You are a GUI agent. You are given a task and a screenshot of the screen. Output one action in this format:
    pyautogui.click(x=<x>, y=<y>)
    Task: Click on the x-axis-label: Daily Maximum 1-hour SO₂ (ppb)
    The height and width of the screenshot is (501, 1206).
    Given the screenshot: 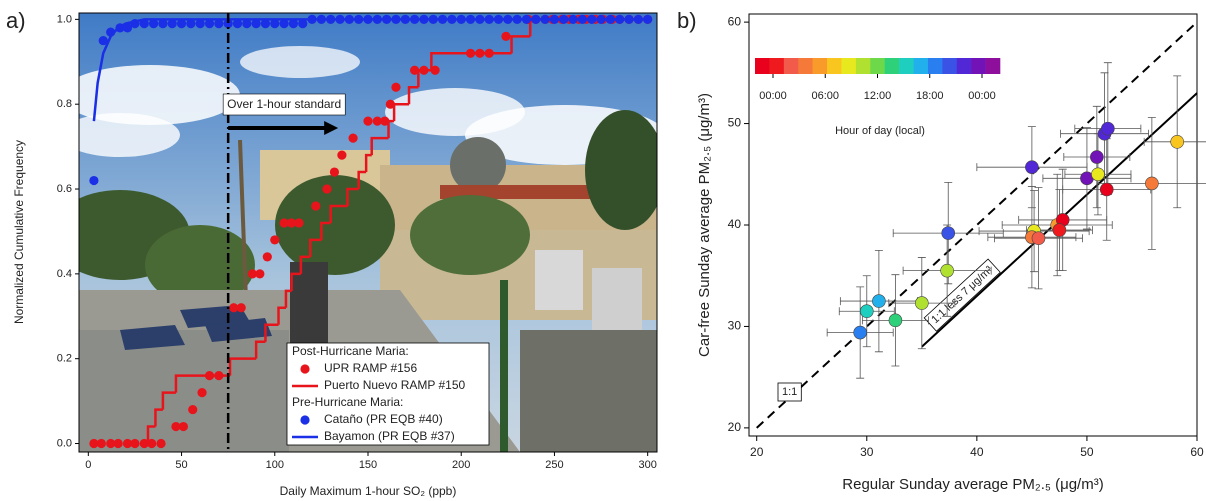 What is the action you would take?
    pyautogui.click(x=368, y=491)
    